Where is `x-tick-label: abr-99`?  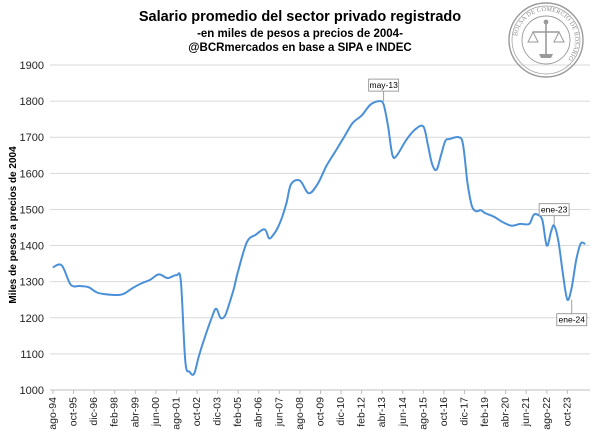
x-tick-label: abr-99 is located at coordinates (135, 412).